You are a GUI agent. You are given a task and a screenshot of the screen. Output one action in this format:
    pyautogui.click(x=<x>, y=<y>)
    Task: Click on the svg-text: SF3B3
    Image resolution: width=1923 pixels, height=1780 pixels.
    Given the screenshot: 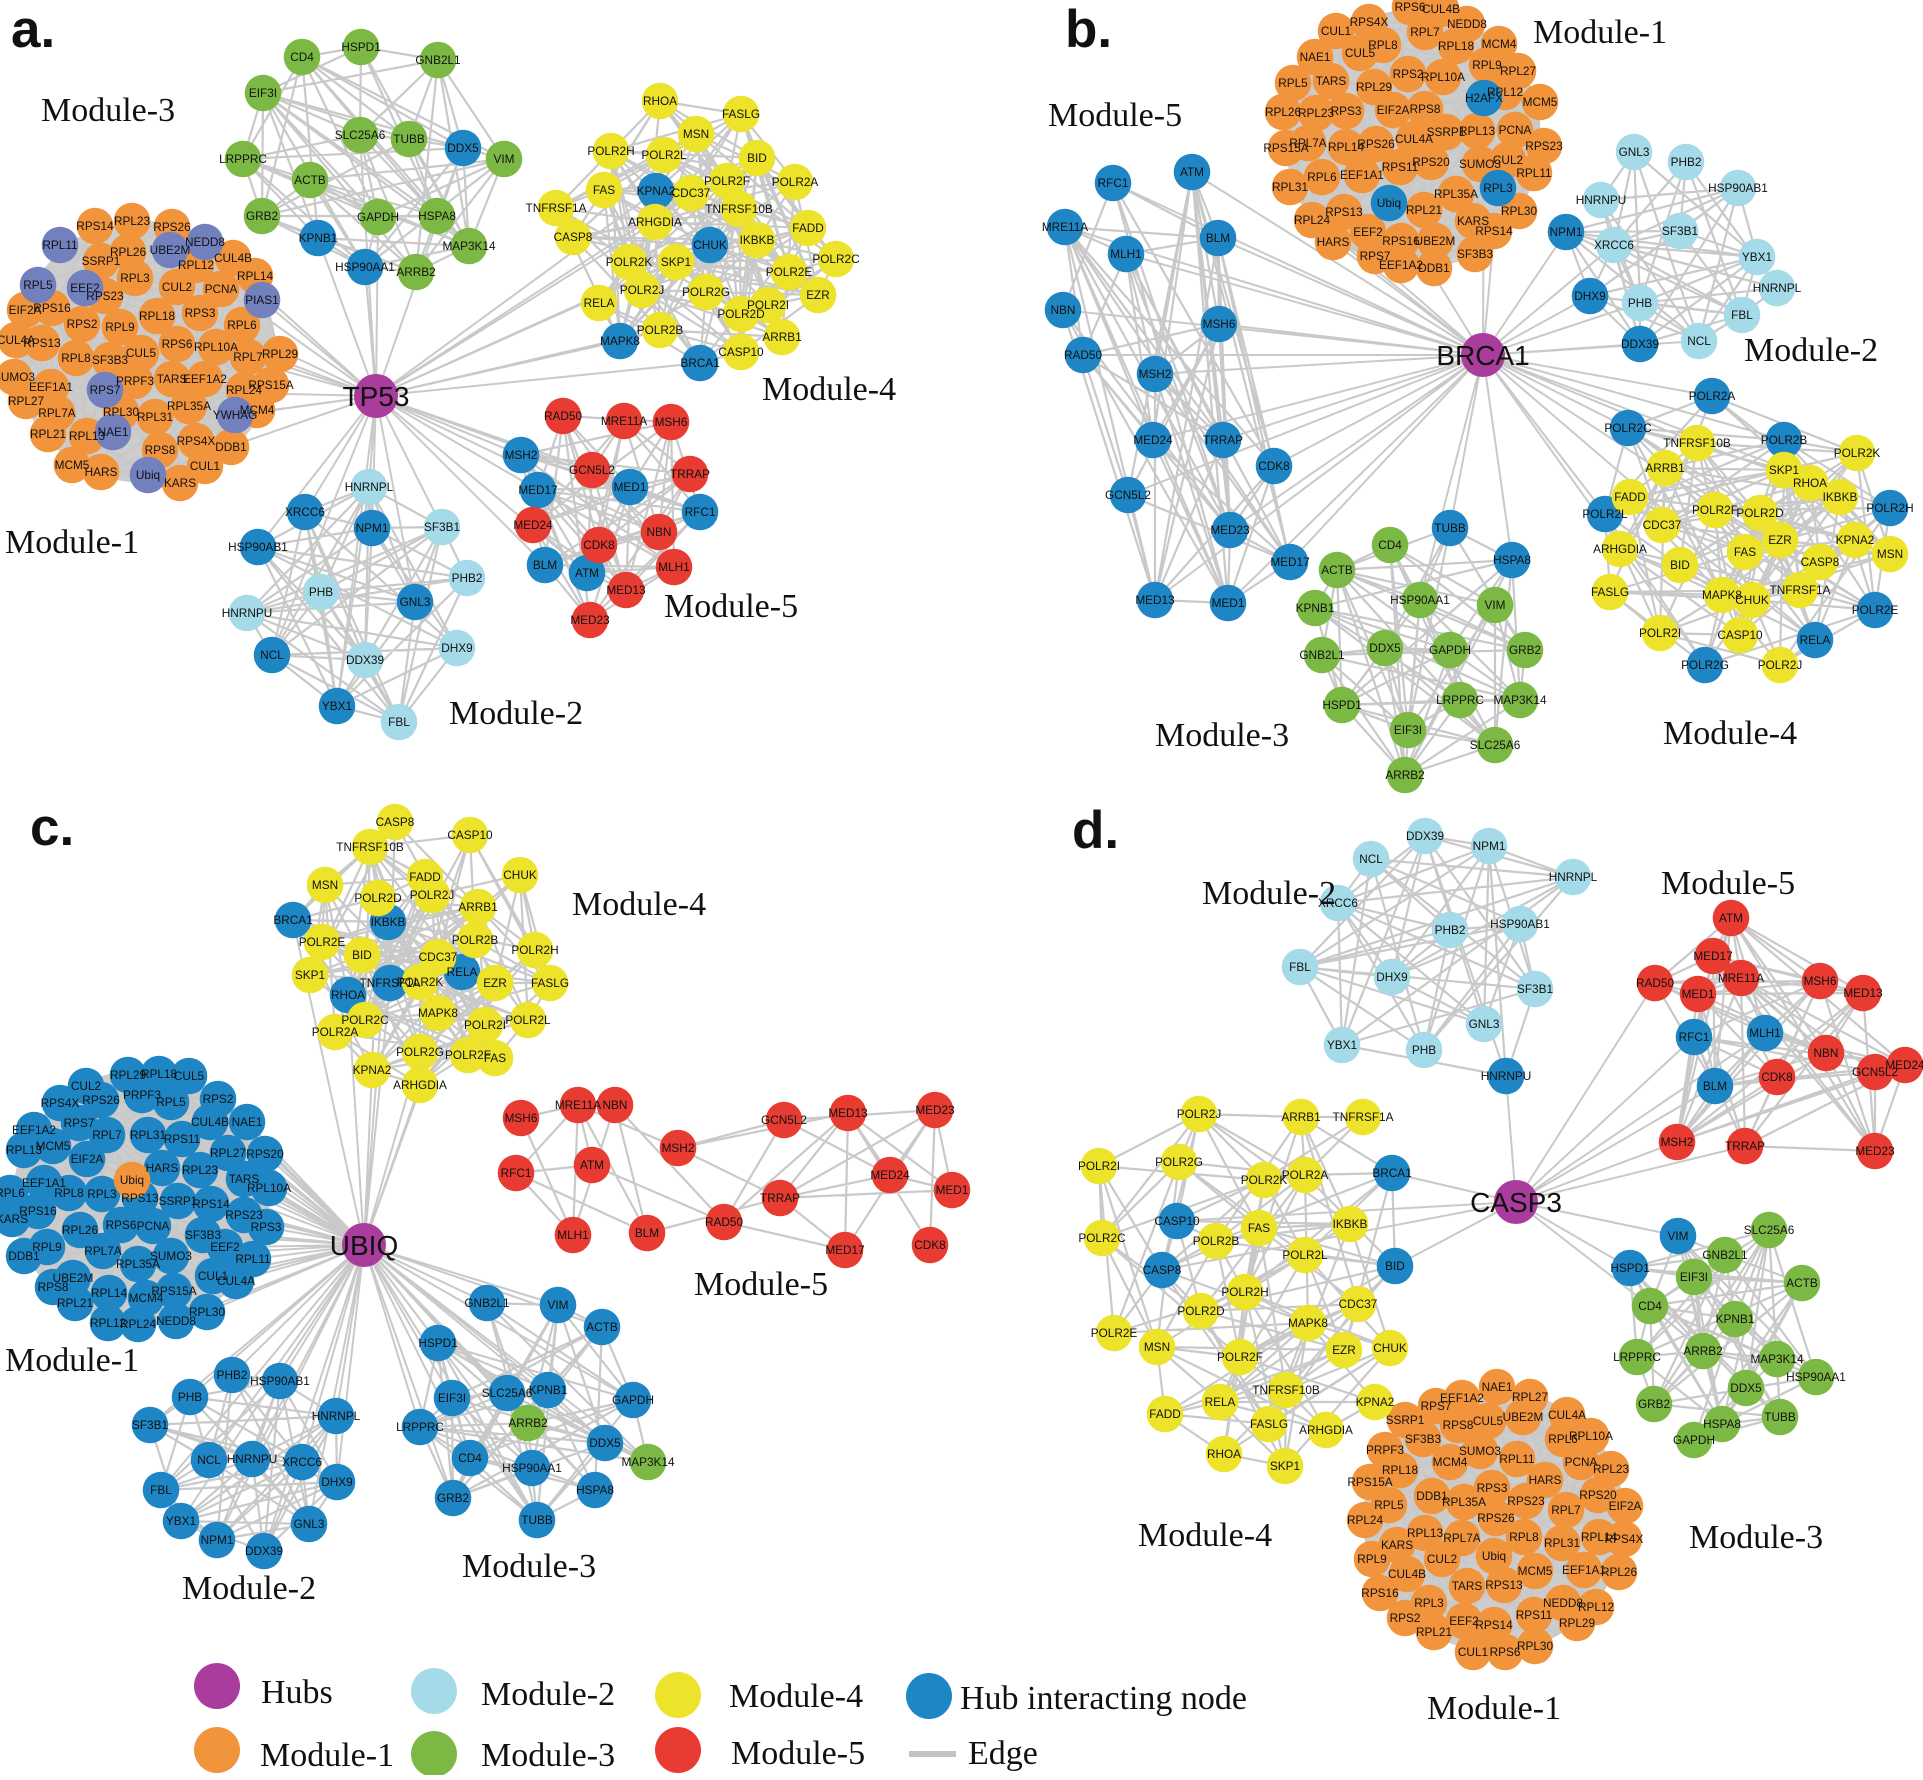 What is the action you would take?
    pyautogui.click(x=203, y=1235)
    